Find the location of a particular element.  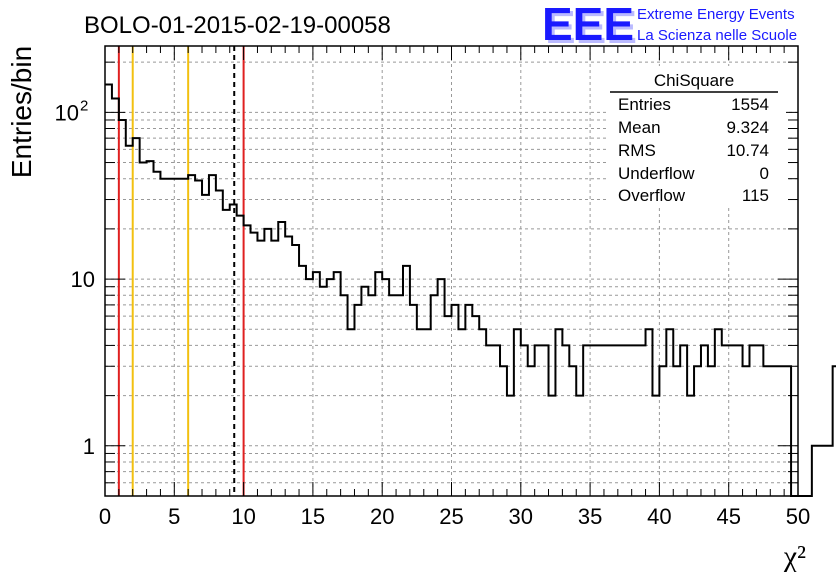

stats-value-rms: 10.74 is located at coordinates (747, 150).